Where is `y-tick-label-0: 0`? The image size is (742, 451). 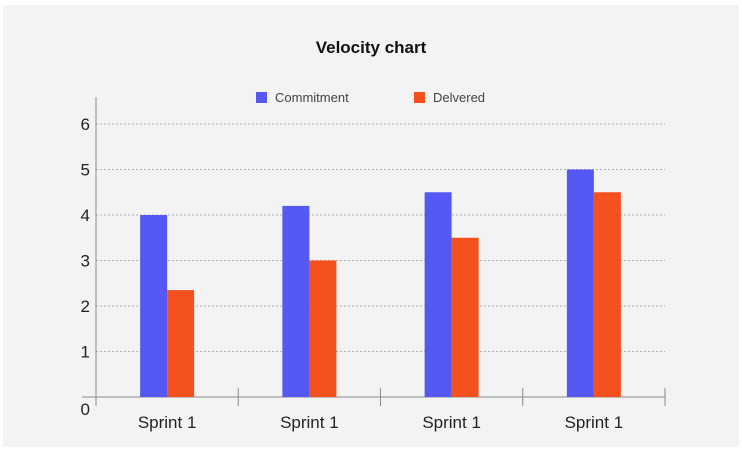 y-tick-label-0: 0 is located at coordinates (85, 409).